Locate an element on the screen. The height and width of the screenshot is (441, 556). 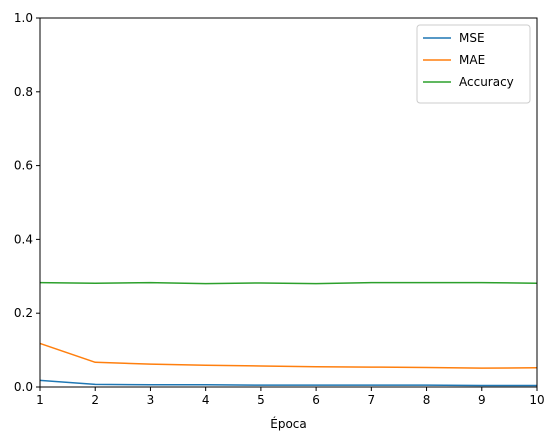
legend-box is located at coordinates (473, 64).